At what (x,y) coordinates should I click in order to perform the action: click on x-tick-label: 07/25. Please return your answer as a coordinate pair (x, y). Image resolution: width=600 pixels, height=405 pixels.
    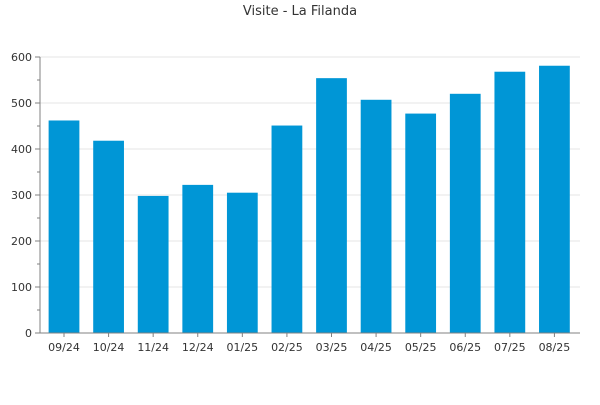
    Looking at the image, I should click on (510, 347).